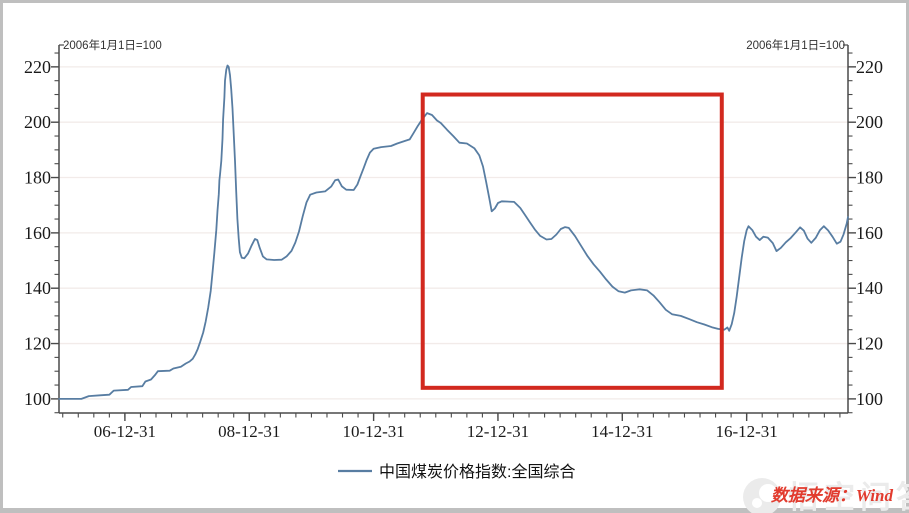  What do you see at coordinates (762, 495) in the screenshot?
I see `wukong-logo-icon` at bounding box center [762, 495].